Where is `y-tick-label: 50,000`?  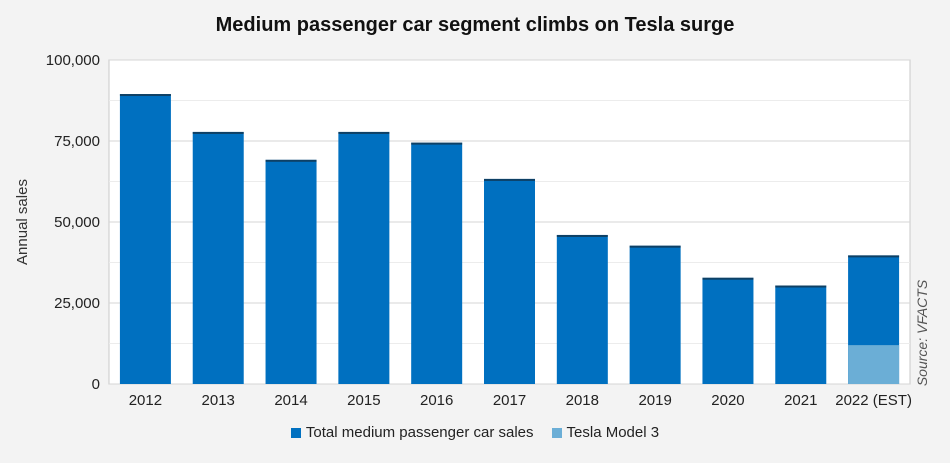 y-tick-label: 50,000 is located at coordinates (77, 222).